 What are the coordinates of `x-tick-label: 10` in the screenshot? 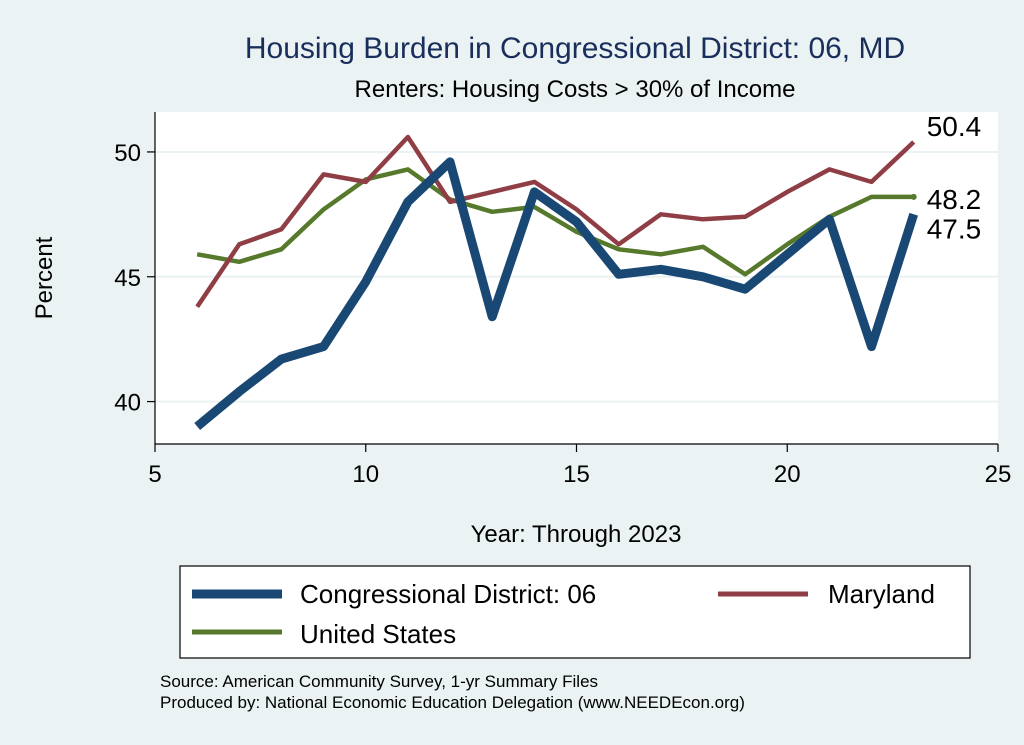 It's located at (365, 474).